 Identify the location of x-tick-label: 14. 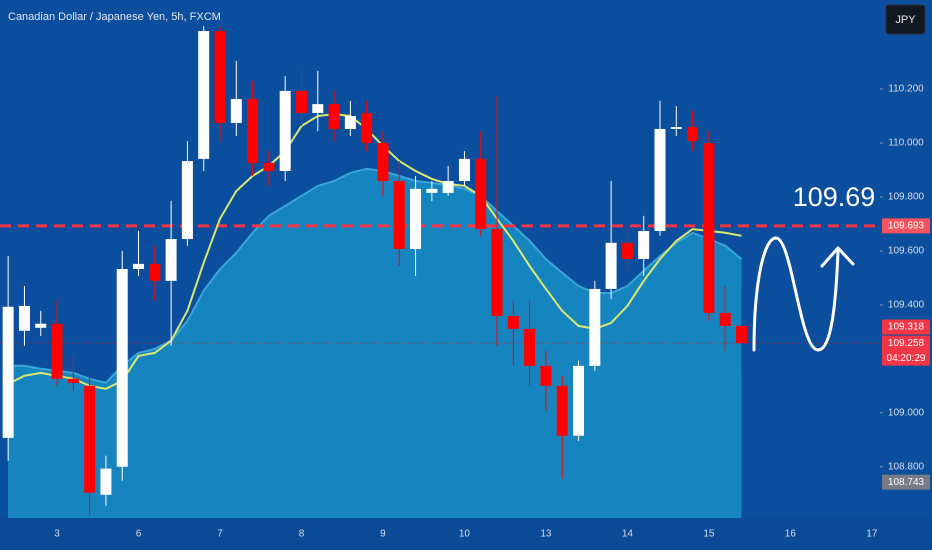
(628, 534).